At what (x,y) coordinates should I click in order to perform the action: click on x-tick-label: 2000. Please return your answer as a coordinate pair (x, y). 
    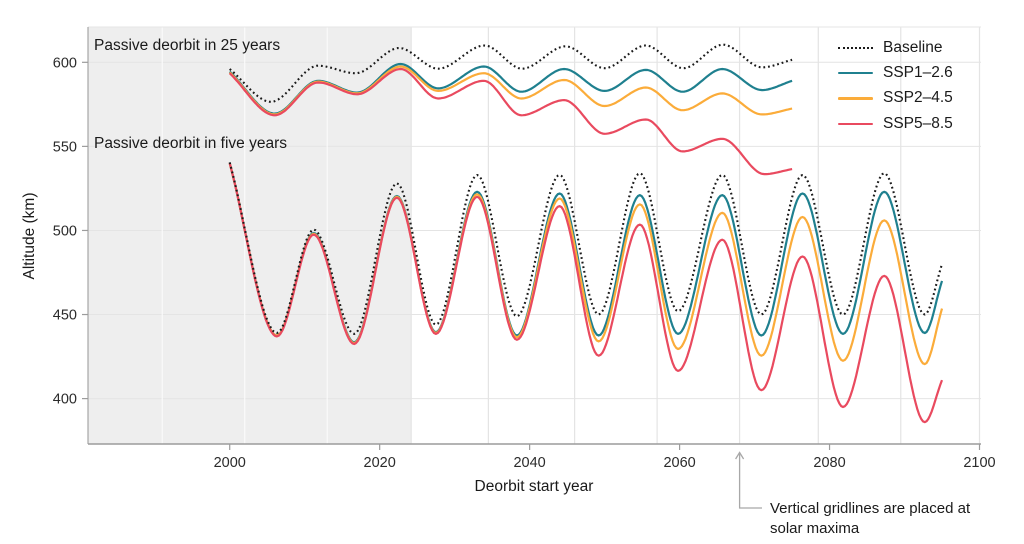
    Looking at the image, I should click on (230, 463).